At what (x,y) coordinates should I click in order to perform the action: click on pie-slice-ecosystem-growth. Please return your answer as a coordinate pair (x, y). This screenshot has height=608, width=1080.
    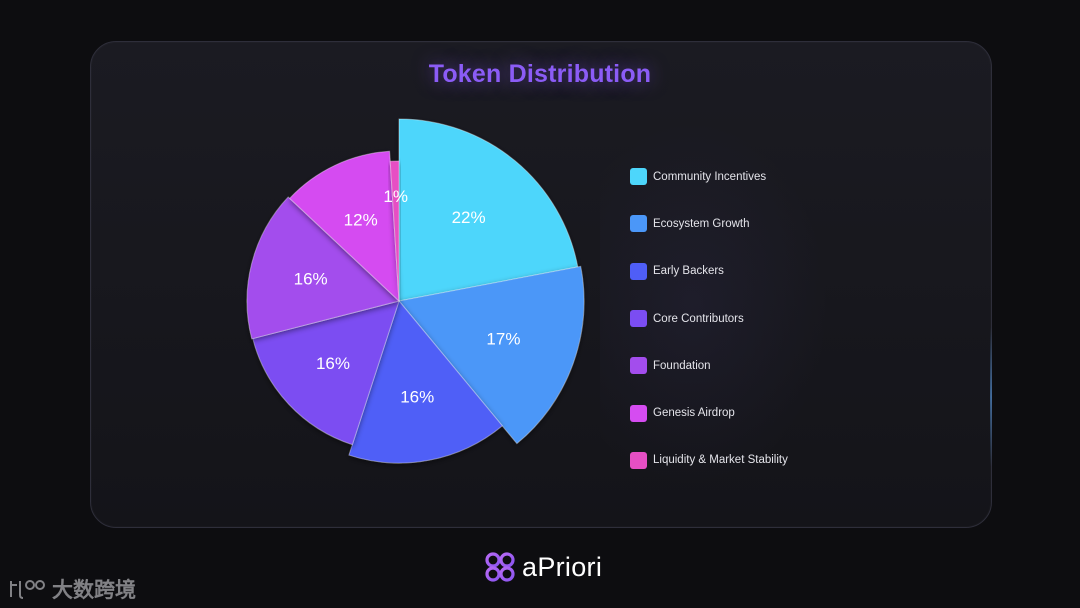
    Looking at the image, I should click on (491, 355).